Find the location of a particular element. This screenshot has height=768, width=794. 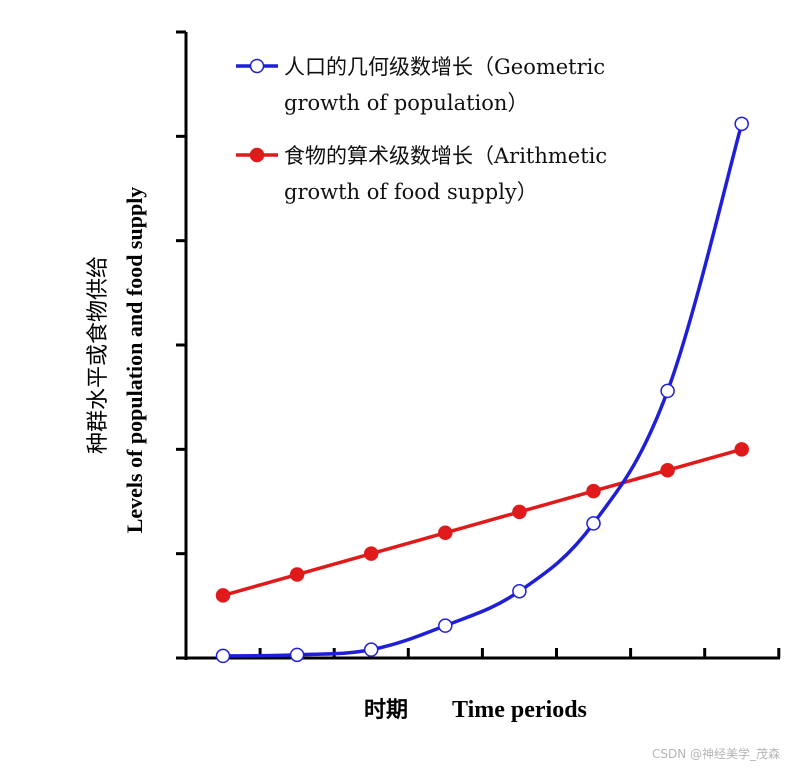

y-axis-label-en-group: Levels of population and food supply is located at coordinates (134, 360).